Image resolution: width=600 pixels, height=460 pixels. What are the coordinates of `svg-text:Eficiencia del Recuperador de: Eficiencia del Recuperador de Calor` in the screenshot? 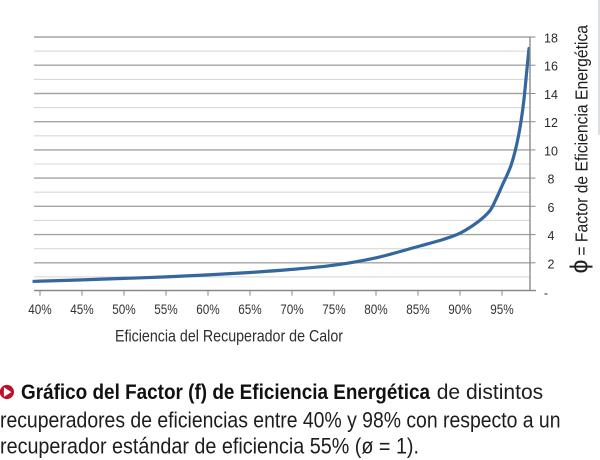 It's located at (229, 336).